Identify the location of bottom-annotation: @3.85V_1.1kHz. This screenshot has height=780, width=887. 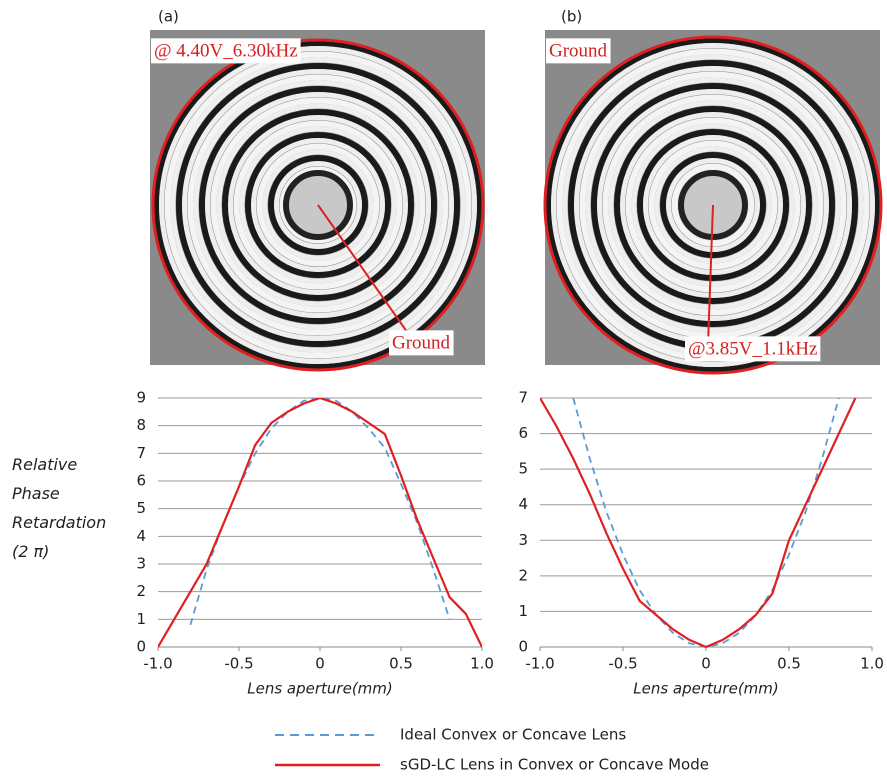
(752, 348).